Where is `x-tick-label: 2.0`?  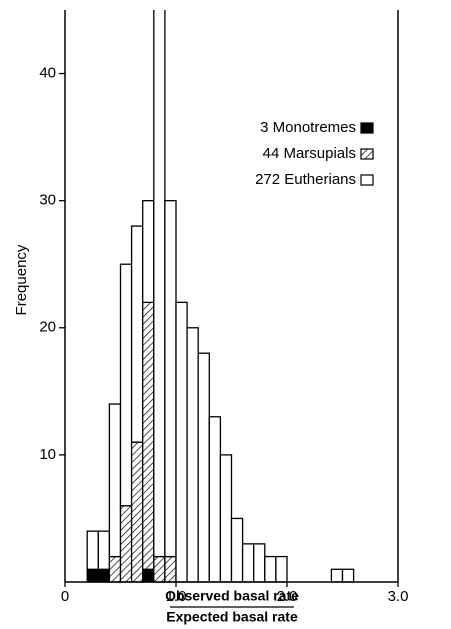
x-tick-label: 2.0 is located at coordinates (287, 596).